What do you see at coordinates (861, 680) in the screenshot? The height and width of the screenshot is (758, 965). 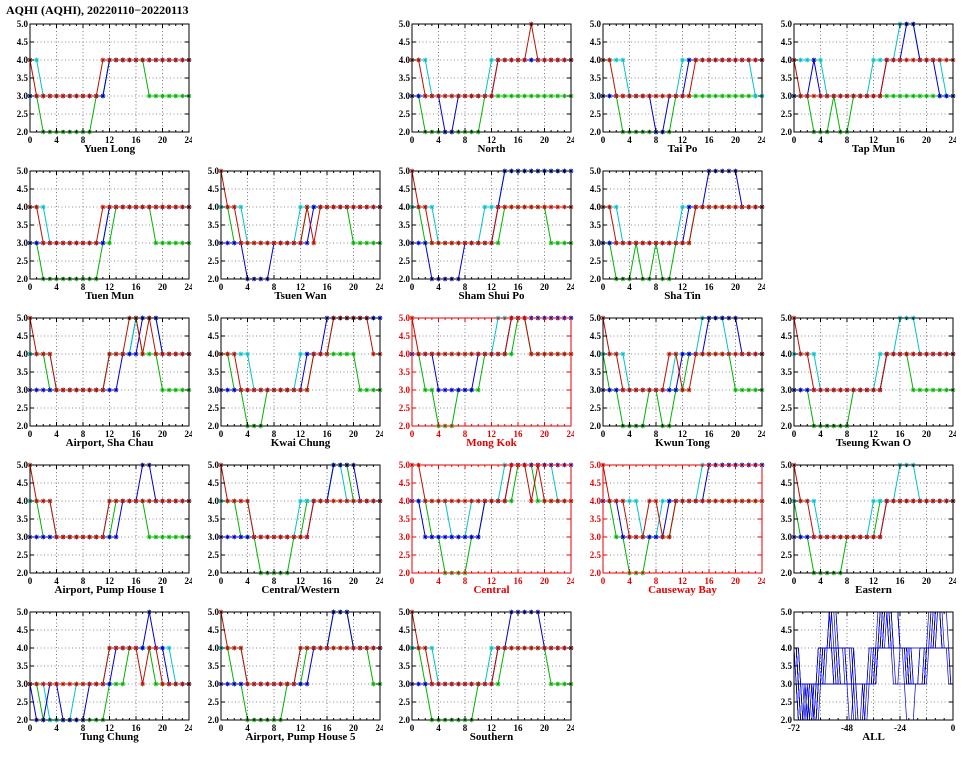 I see `panel-all: 2.0 2.5 3.0 3.5 4.0 4.5 5.0 -72 -48 -24 0 ALL` at bounding box center [861, 680].